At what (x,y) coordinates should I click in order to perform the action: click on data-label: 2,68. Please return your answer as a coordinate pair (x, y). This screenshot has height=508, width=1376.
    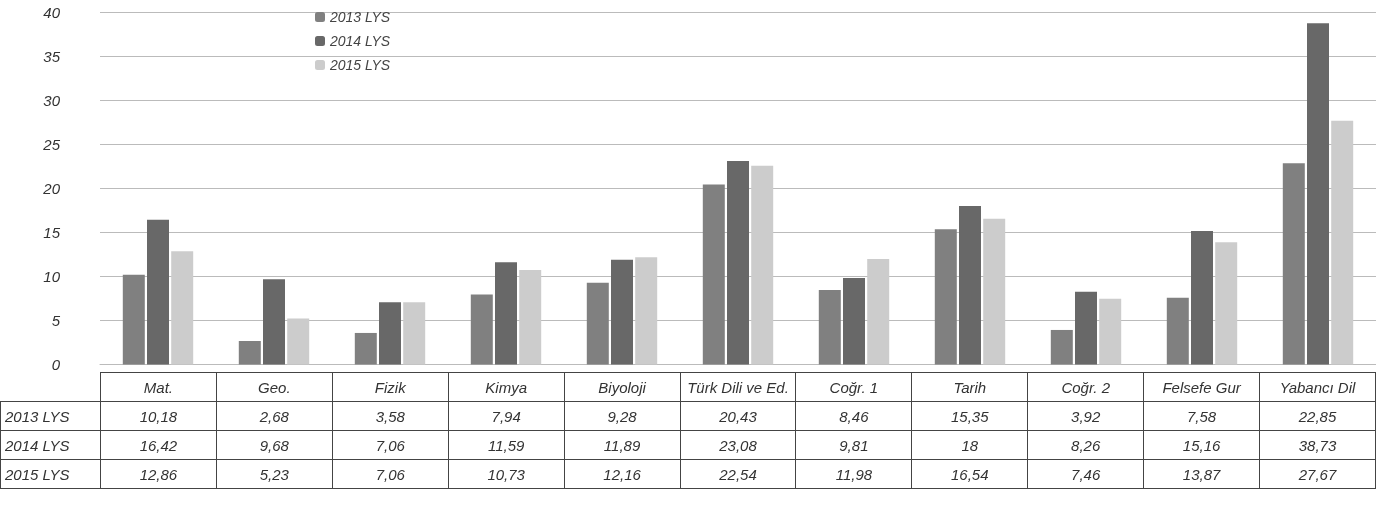
    Looking at the image, I should click on (274, 416).